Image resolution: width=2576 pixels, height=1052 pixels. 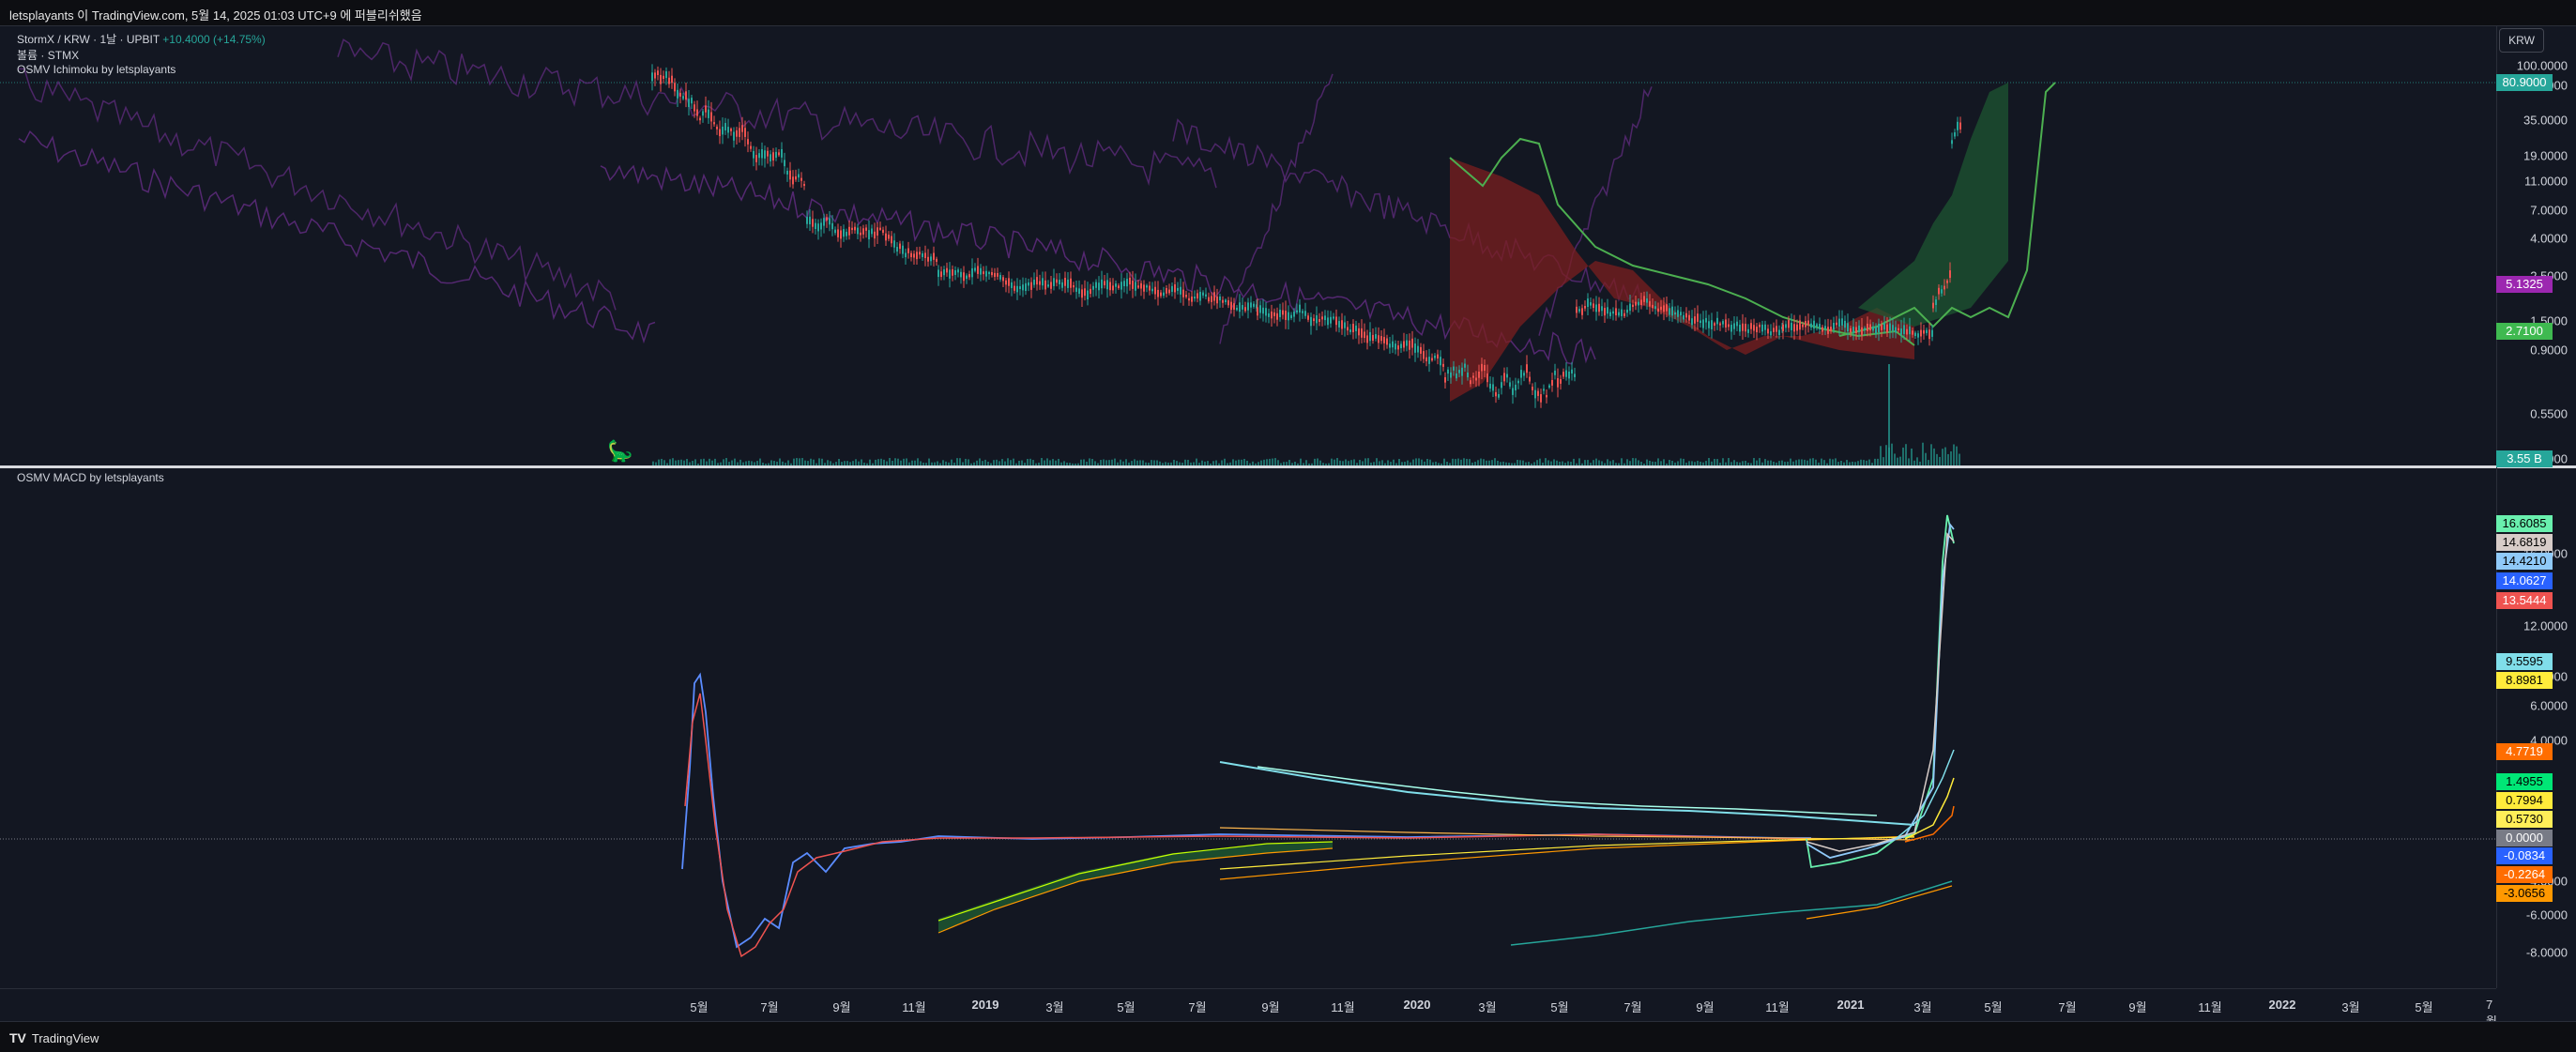 I want to click on ichimoku-legend: OSMV Ichimoku by letsplayants, so click(x=96, y=69).